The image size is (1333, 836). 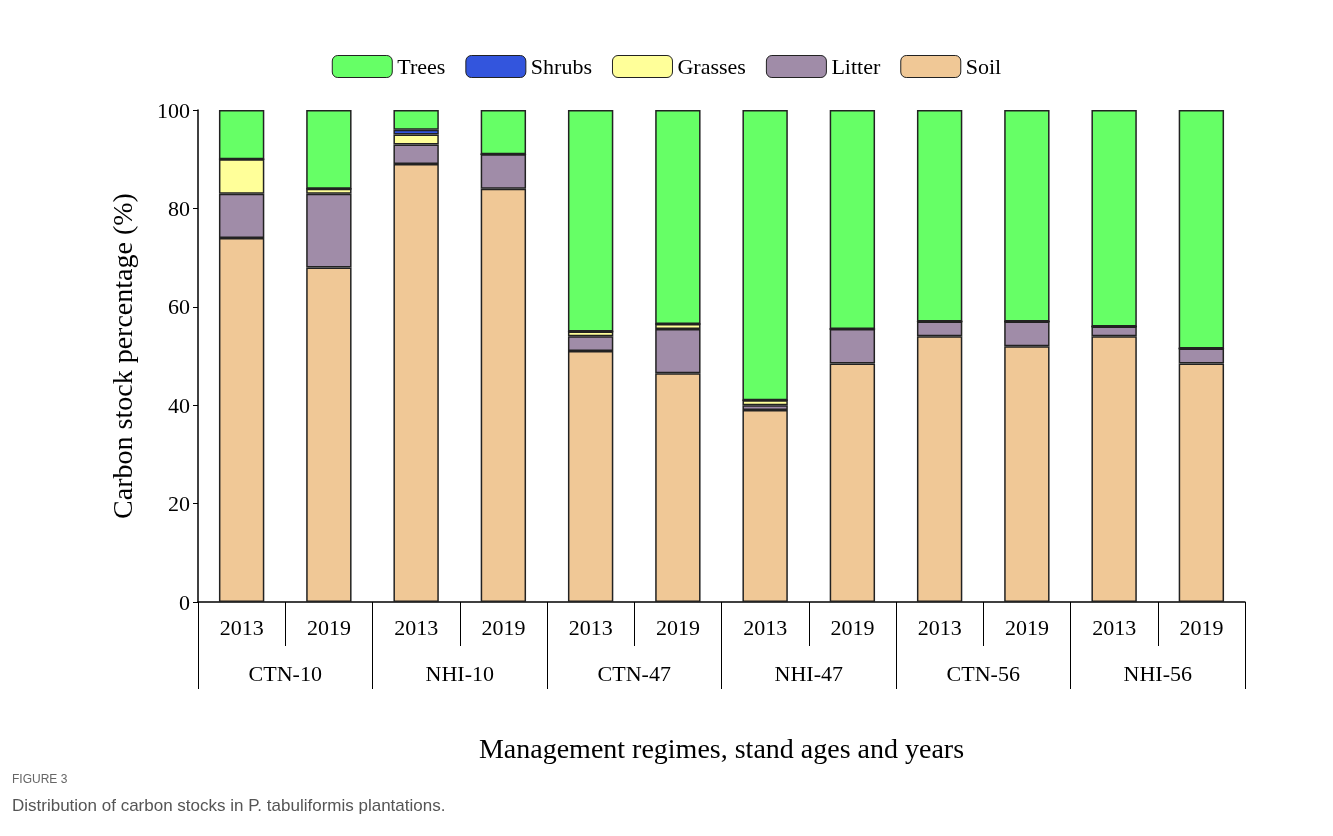 What do you see at coordinates (40, 779) in the screenshot?
I see `caption: FIGURE 3` at bounding box center [40, 779].